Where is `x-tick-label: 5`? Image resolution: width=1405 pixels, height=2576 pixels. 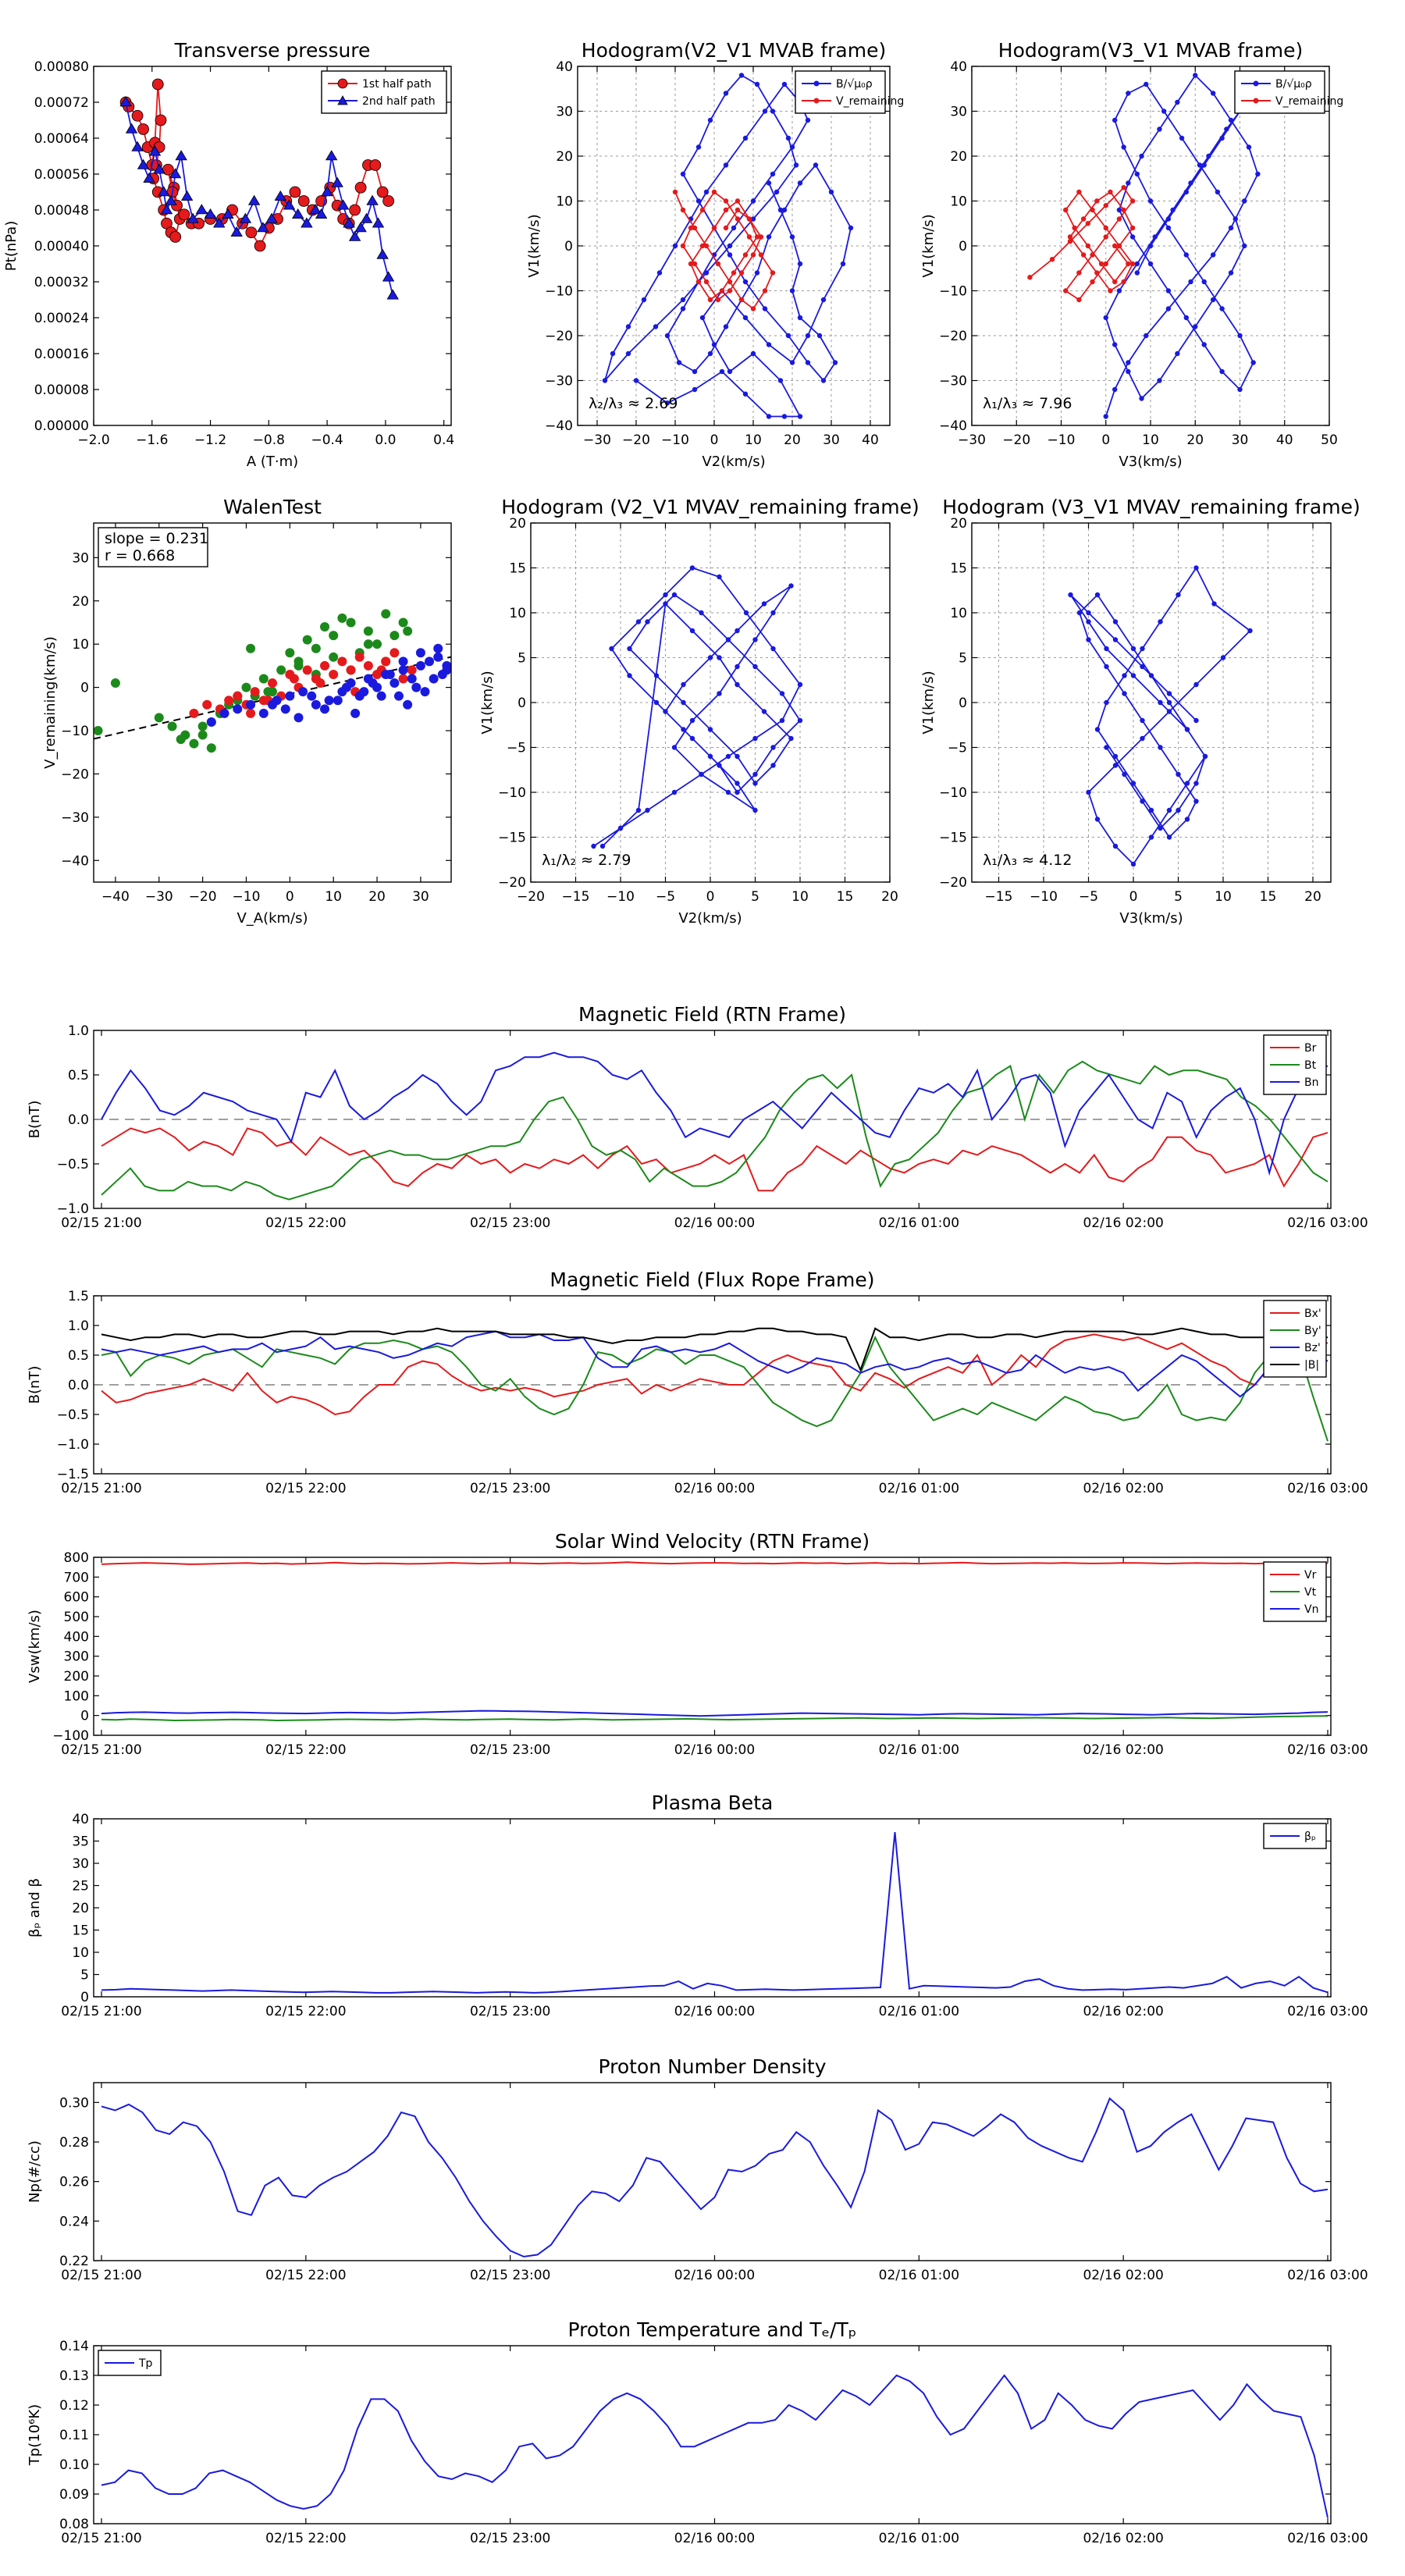
x-tick-label: 5 is located at coordinates (755, 897).